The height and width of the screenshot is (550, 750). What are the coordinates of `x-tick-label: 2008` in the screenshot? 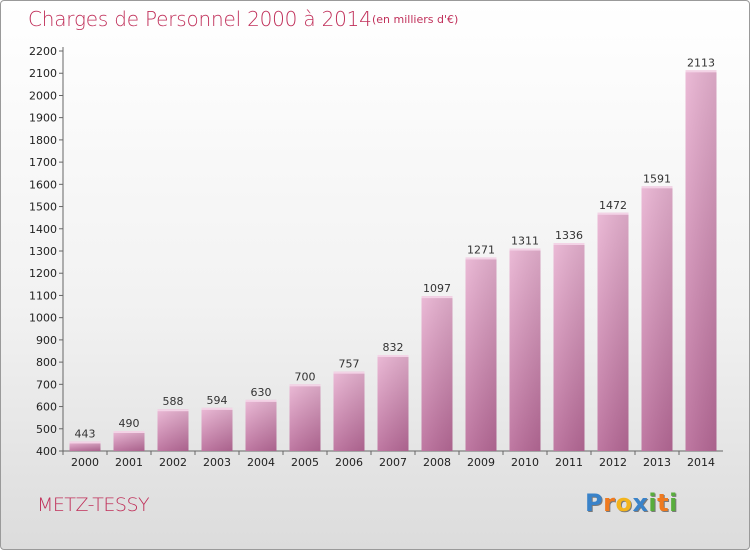 It's located at (437, 462).